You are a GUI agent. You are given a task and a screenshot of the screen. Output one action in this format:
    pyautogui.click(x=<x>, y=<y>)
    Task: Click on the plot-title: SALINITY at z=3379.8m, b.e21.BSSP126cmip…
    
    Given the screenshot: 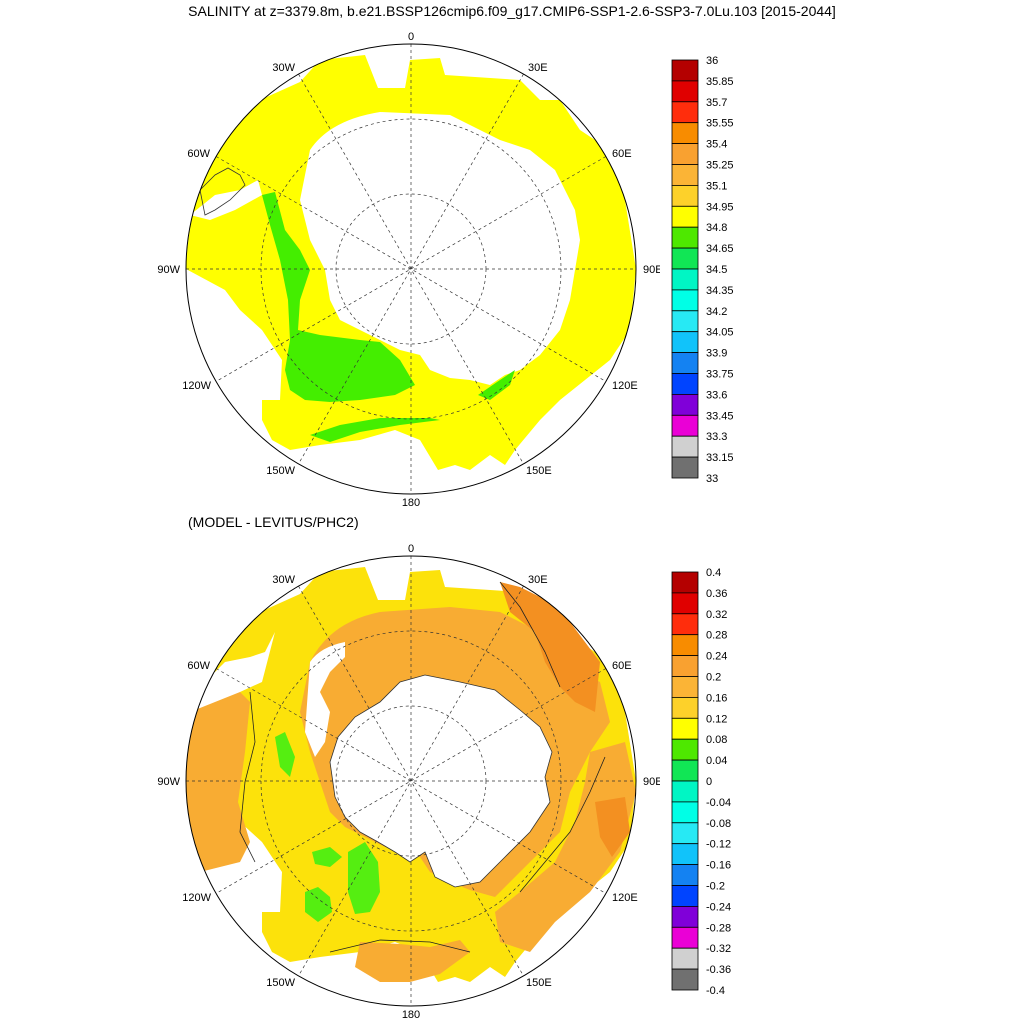 What is the action you would take?
    pyautogui.click(x=512, y=11)
    